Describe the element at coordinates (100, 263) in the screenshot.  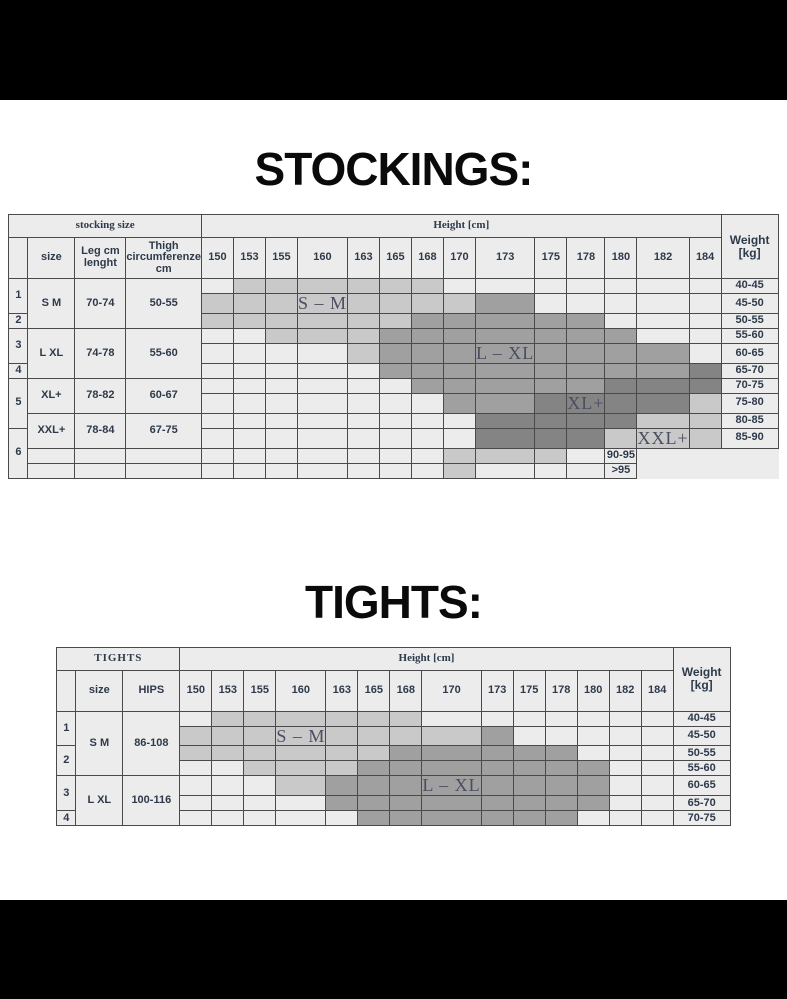
I see `stockings-leg-col-line: lenght` at that location.